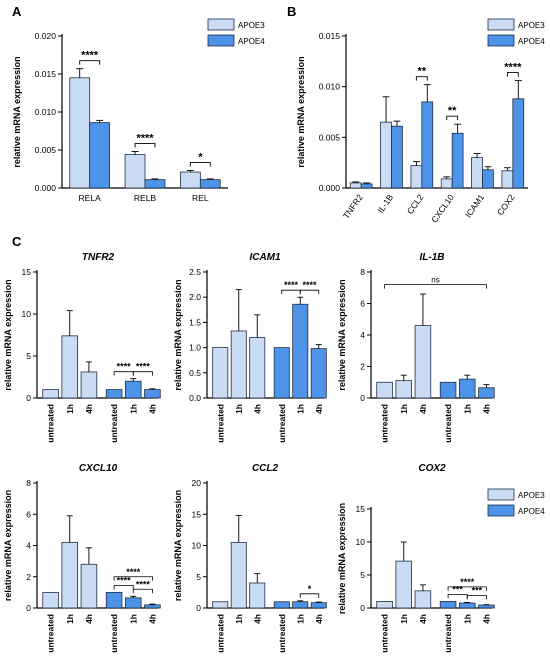 This screenshot has height=662, width=550. I want to click on panel-title: CXCL10, so click(98, 468).